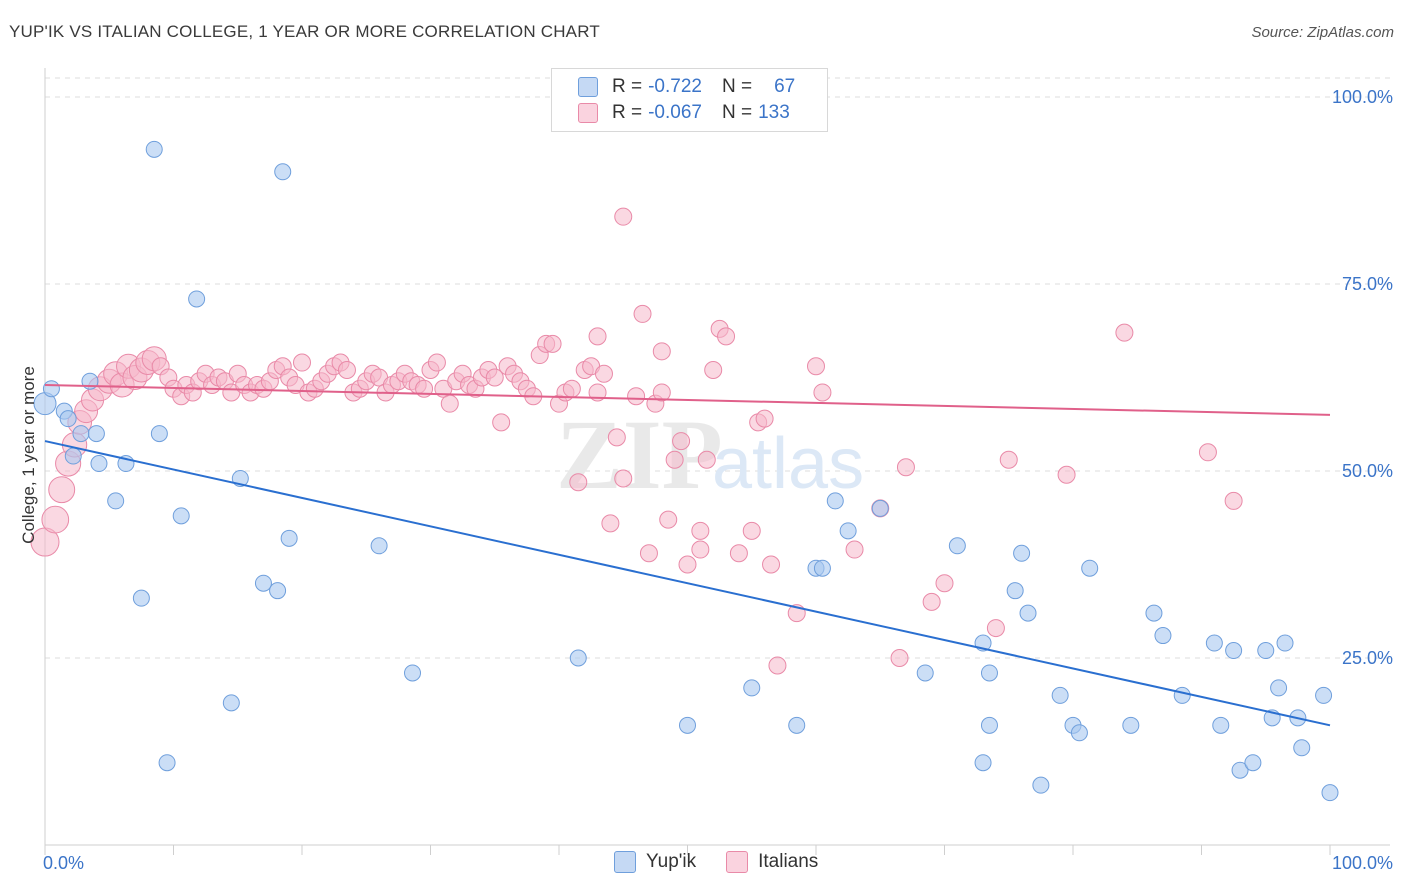 The image size is (1406, 892). Describe the element at coordinates (1367, 284) in the screenshot. I see `y-tick-label: 75.0%` at that location.